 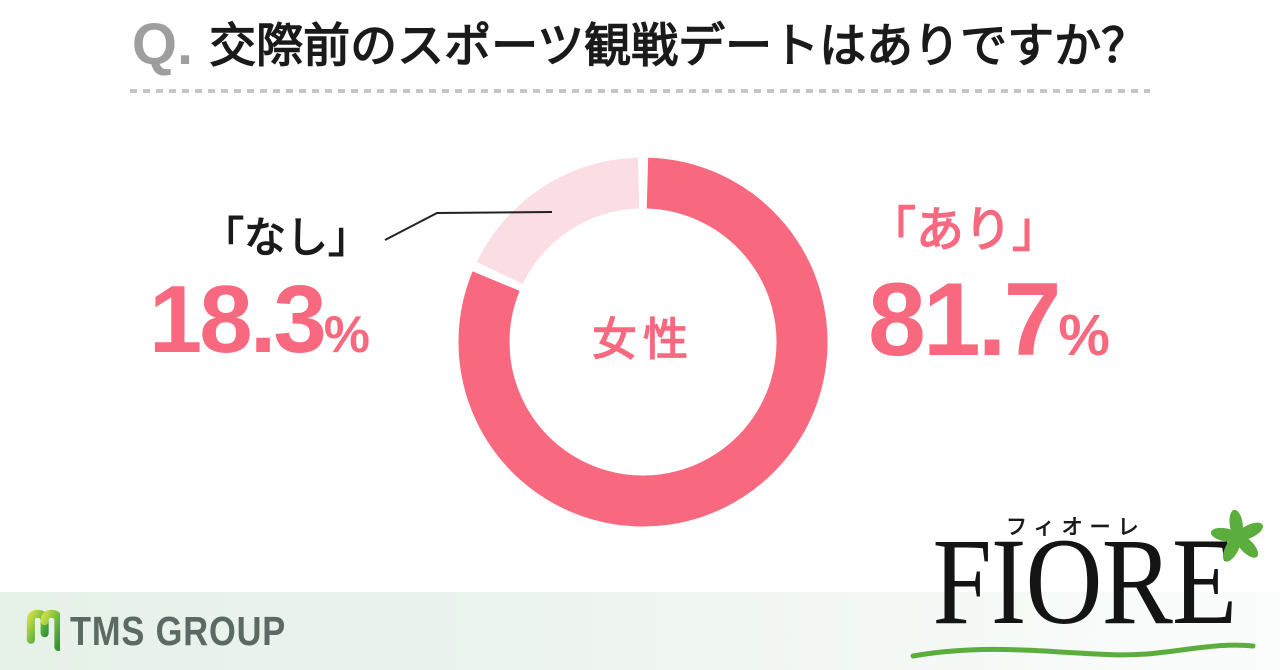 What do you see at coordinates (178, 631) in the screenshot?
I see `tms-group-text: TMS GROUP` at bounding box center [178, 631].